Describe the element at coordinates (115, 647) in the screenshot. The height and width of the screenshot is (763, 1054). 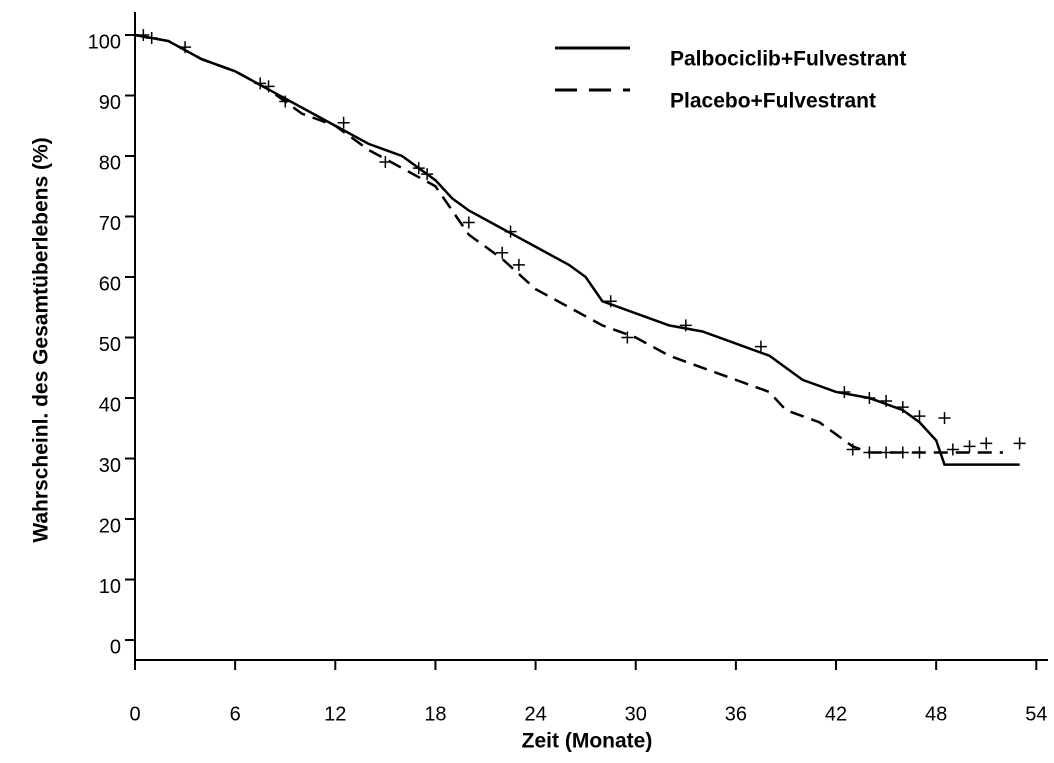
I see `y-tick-label: 0` at that location.